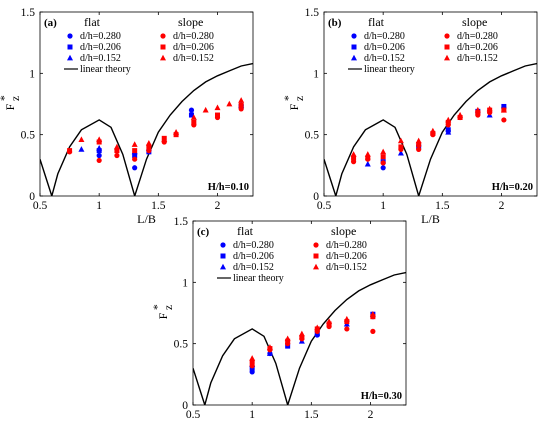 Image resolution: width=550 pixels, height=423 pixels. Describe the element at coordinates (312, 13) in the screenshot. I see `y-tick-label: 1.5` at that location.